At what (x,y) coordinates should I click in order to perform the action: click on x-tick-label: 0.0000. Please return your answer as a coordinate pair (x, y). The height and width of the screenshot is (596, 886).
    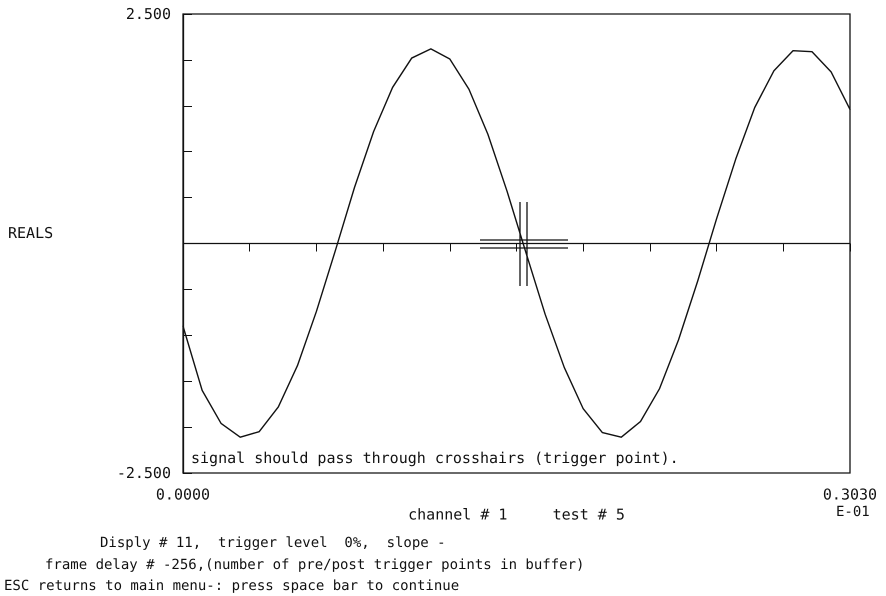
    Looking at the image, I should click on (183, 495).